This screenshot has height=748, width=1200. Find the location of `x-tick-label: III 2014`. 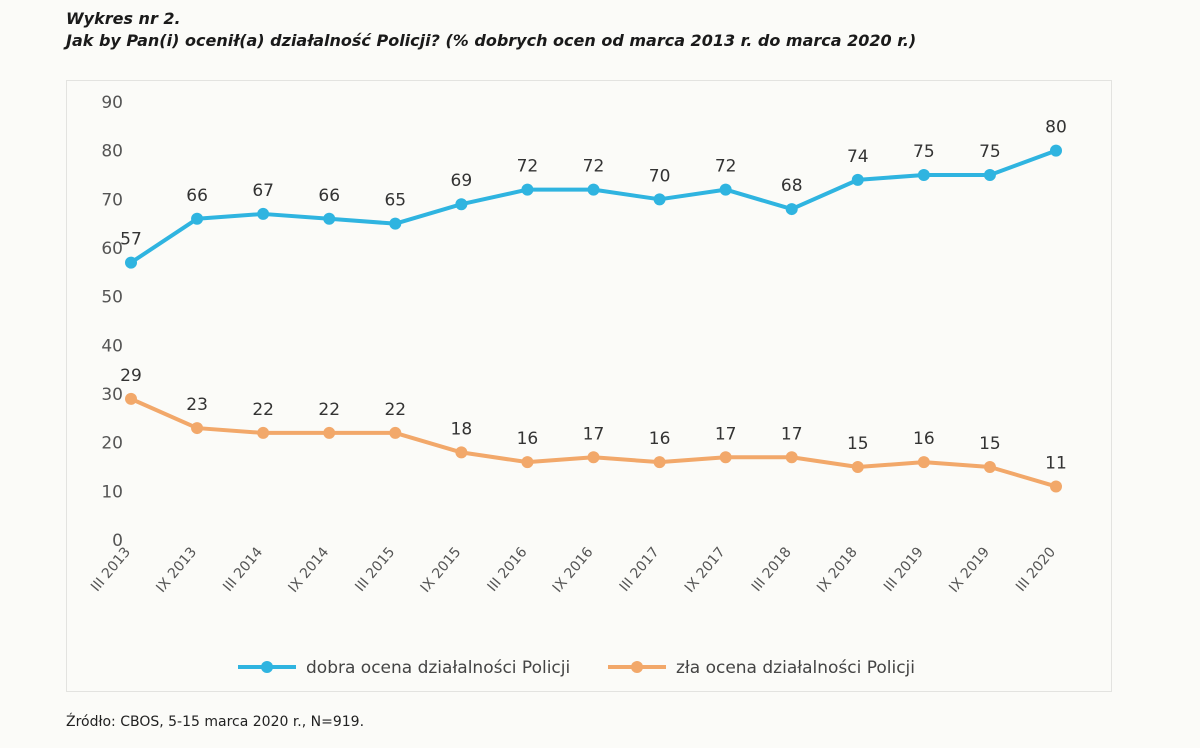

x-tick-label: III 2014 is located at coordinates (243, 569).